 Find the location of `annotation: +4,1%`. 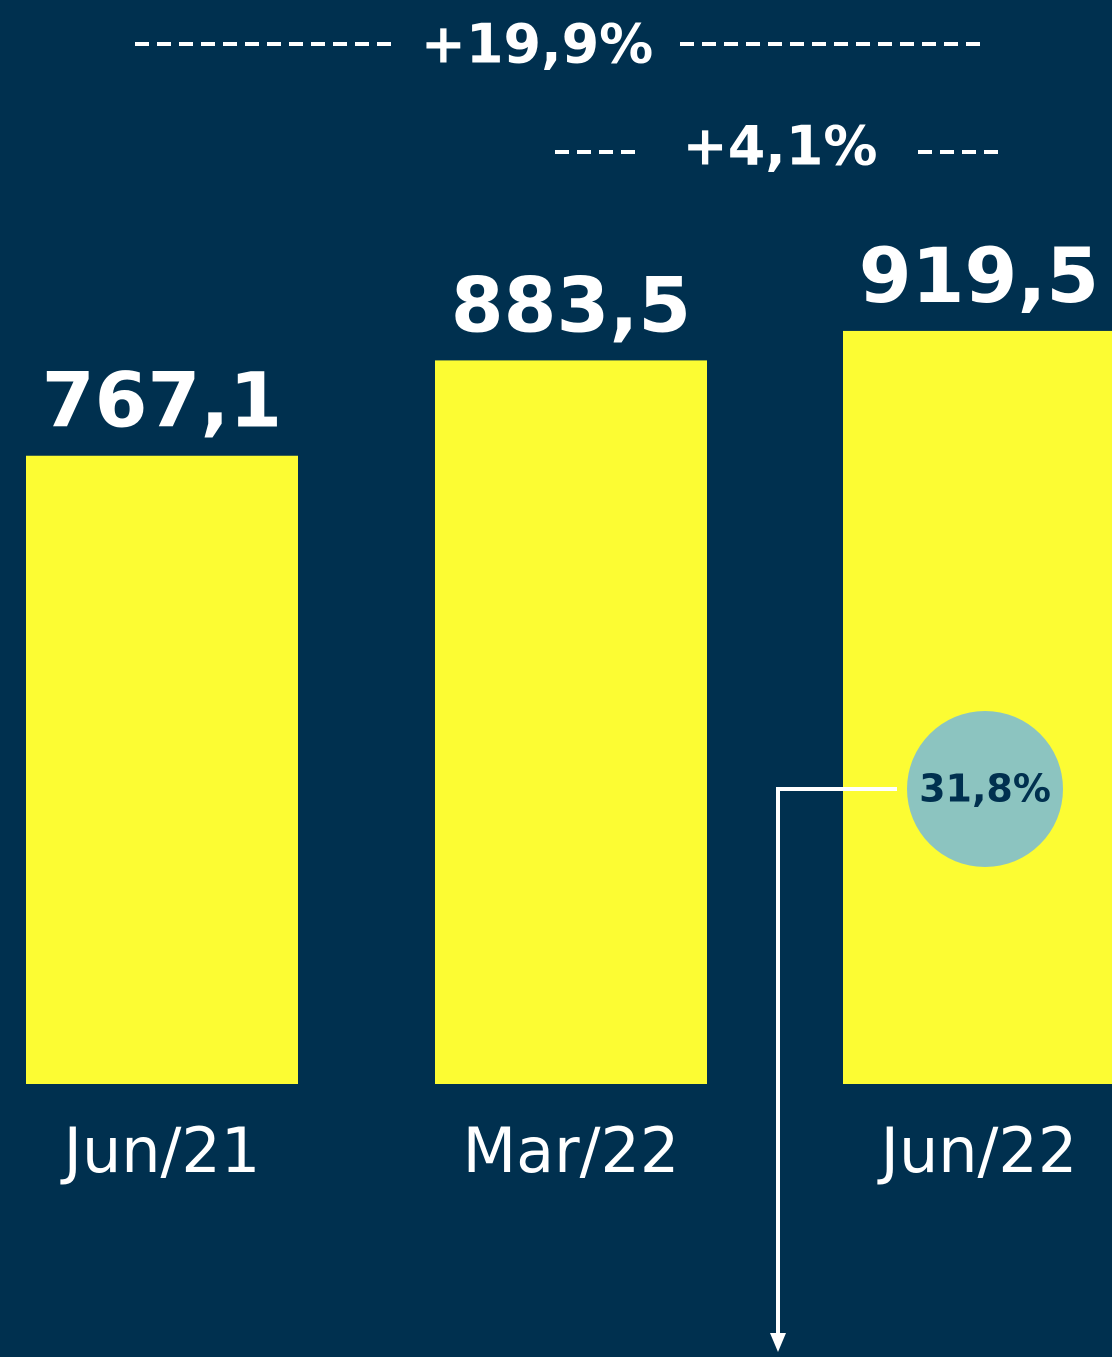

annotation: +4,1% is located at coordinates (779, 146).